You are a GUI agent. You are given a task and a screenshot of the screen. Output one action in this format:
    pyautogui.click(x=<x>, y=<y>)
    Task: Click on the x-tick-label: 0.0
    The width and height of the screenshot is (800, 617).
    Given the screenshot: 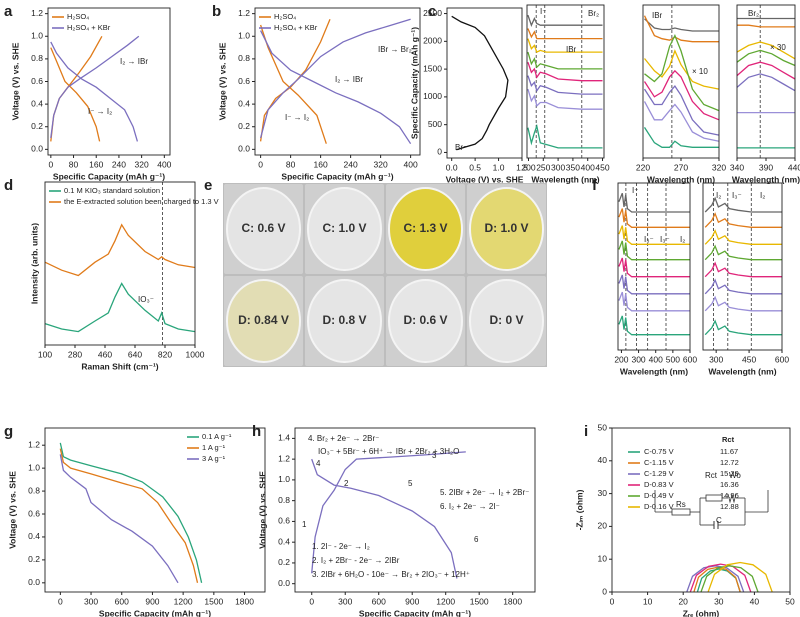 What is the action you would take?
    pyautogui.click(x=452, y=167)
    